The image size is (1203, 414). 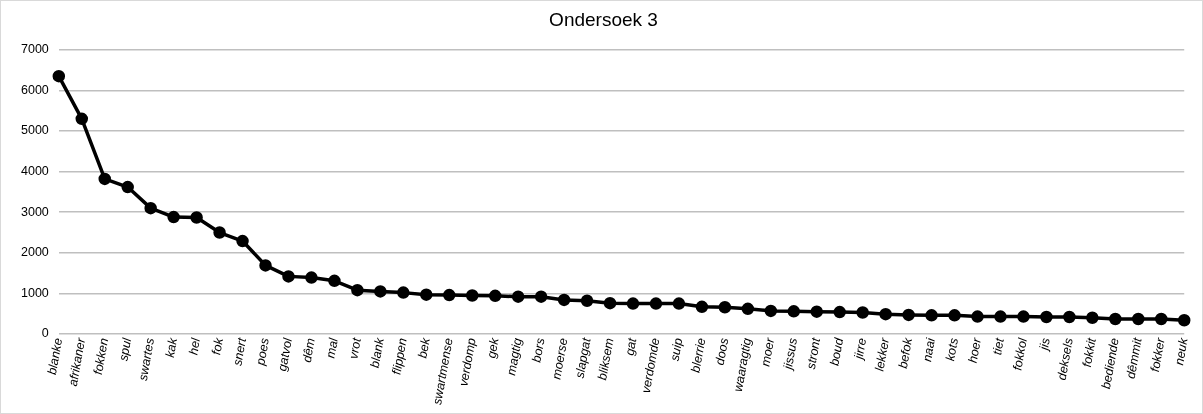 I want to click on x-tick-label: snert, so click(x=240, y=351).